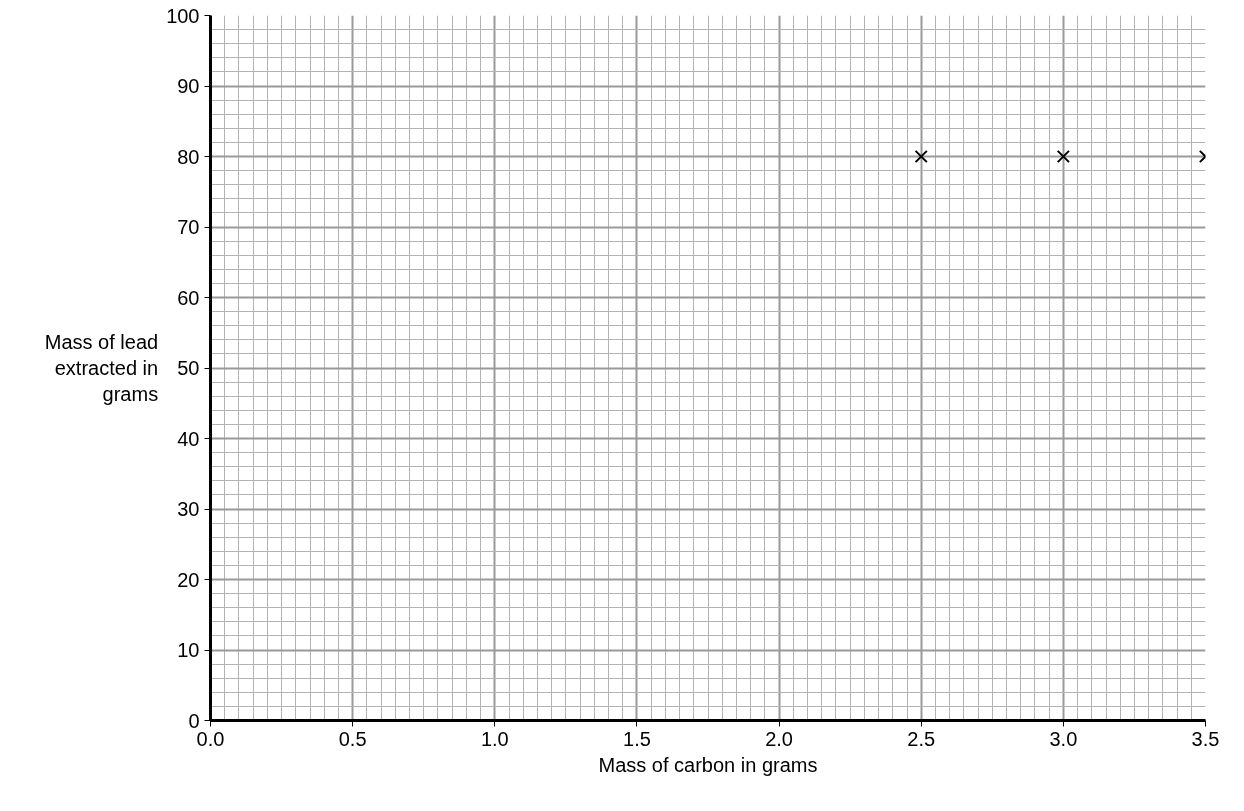  Describe the element at coordinates (188, 297) in the screenshot. I see `y-tick-label: 60` at that location.